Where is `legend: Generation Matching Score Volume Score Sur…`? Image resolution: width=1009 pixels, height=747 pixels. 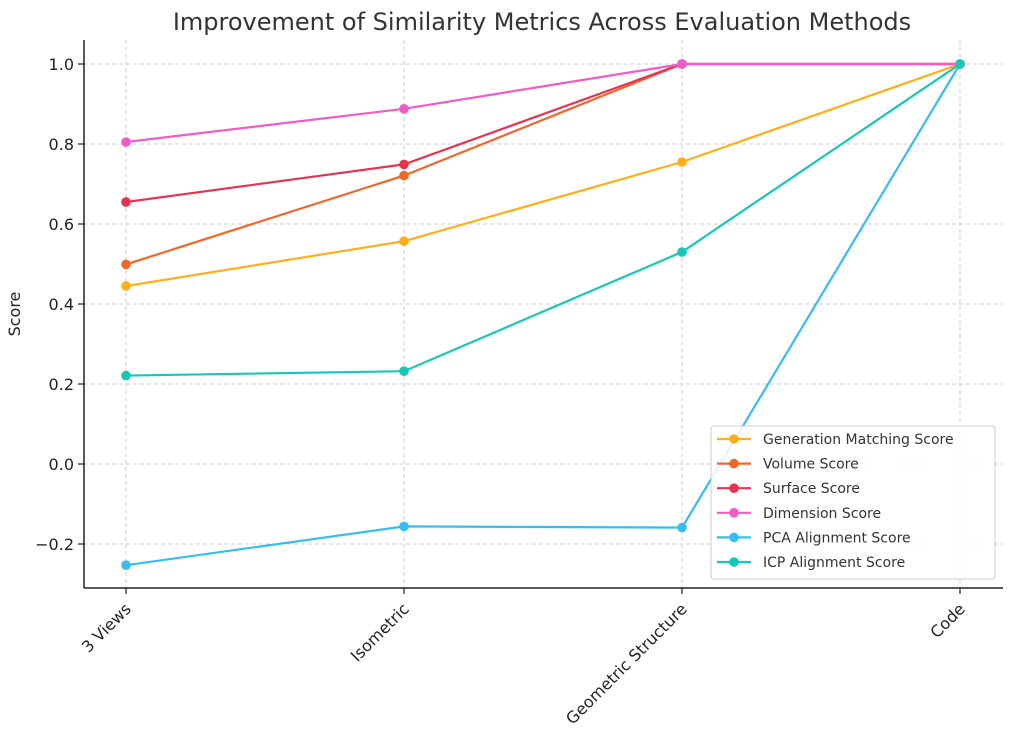
legend: Generation Matching Score Volume Score Sur… is located at coordinates (853, 502).